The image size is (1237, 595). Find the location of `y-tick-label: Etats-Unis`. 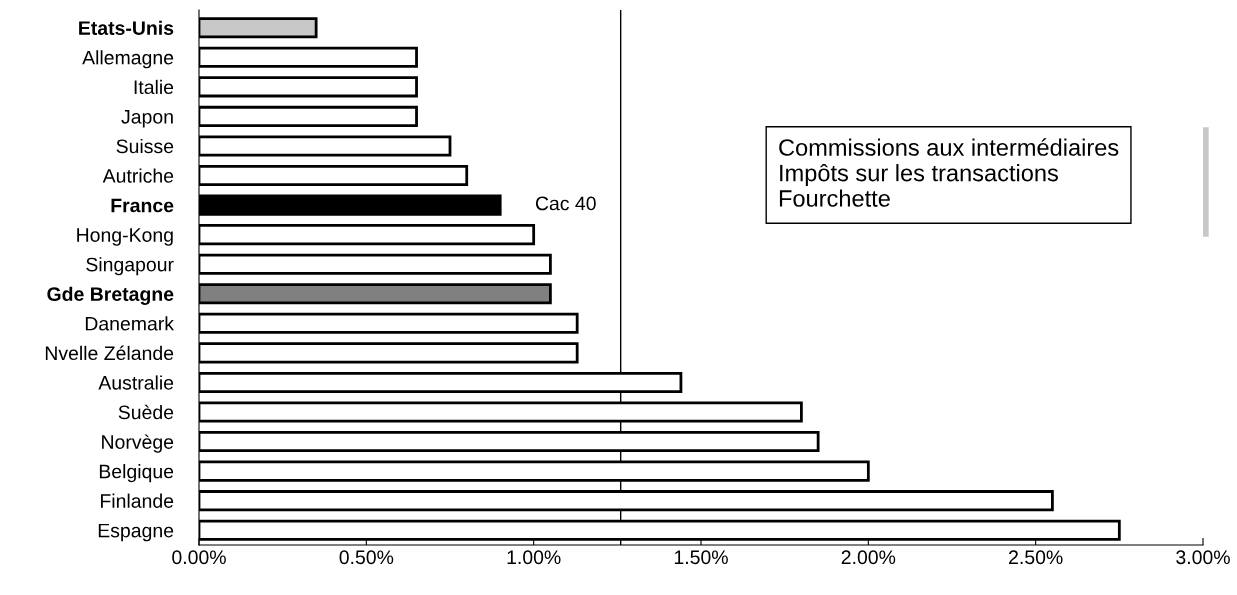

y-tick-label: Etats-Unis is located at coordinates (126, 27).